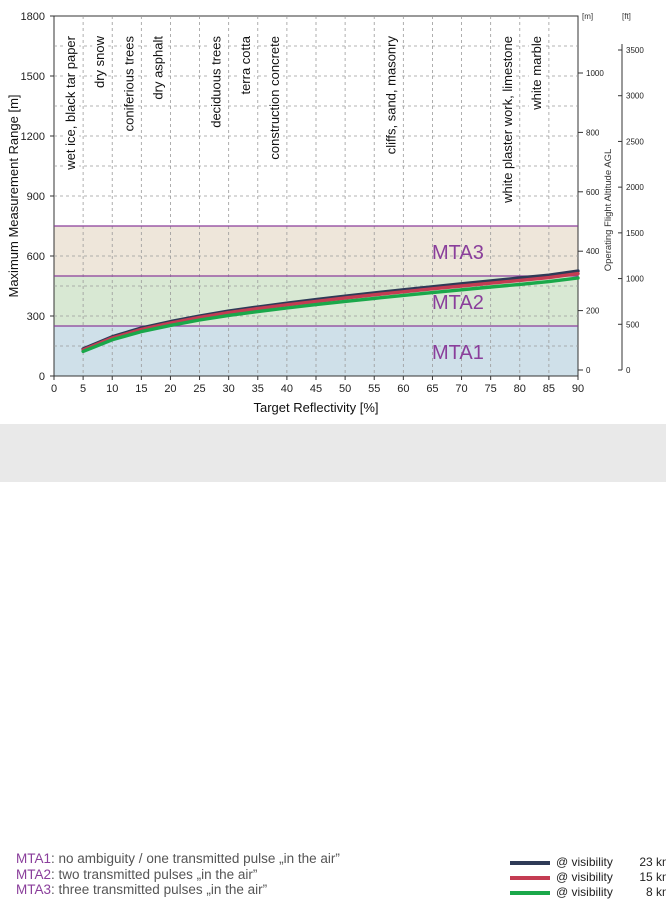  What do you see at coordinates (42, 377) in the screenshot?
I see `y-tick-label: 0` at bounding box center [42, 377].